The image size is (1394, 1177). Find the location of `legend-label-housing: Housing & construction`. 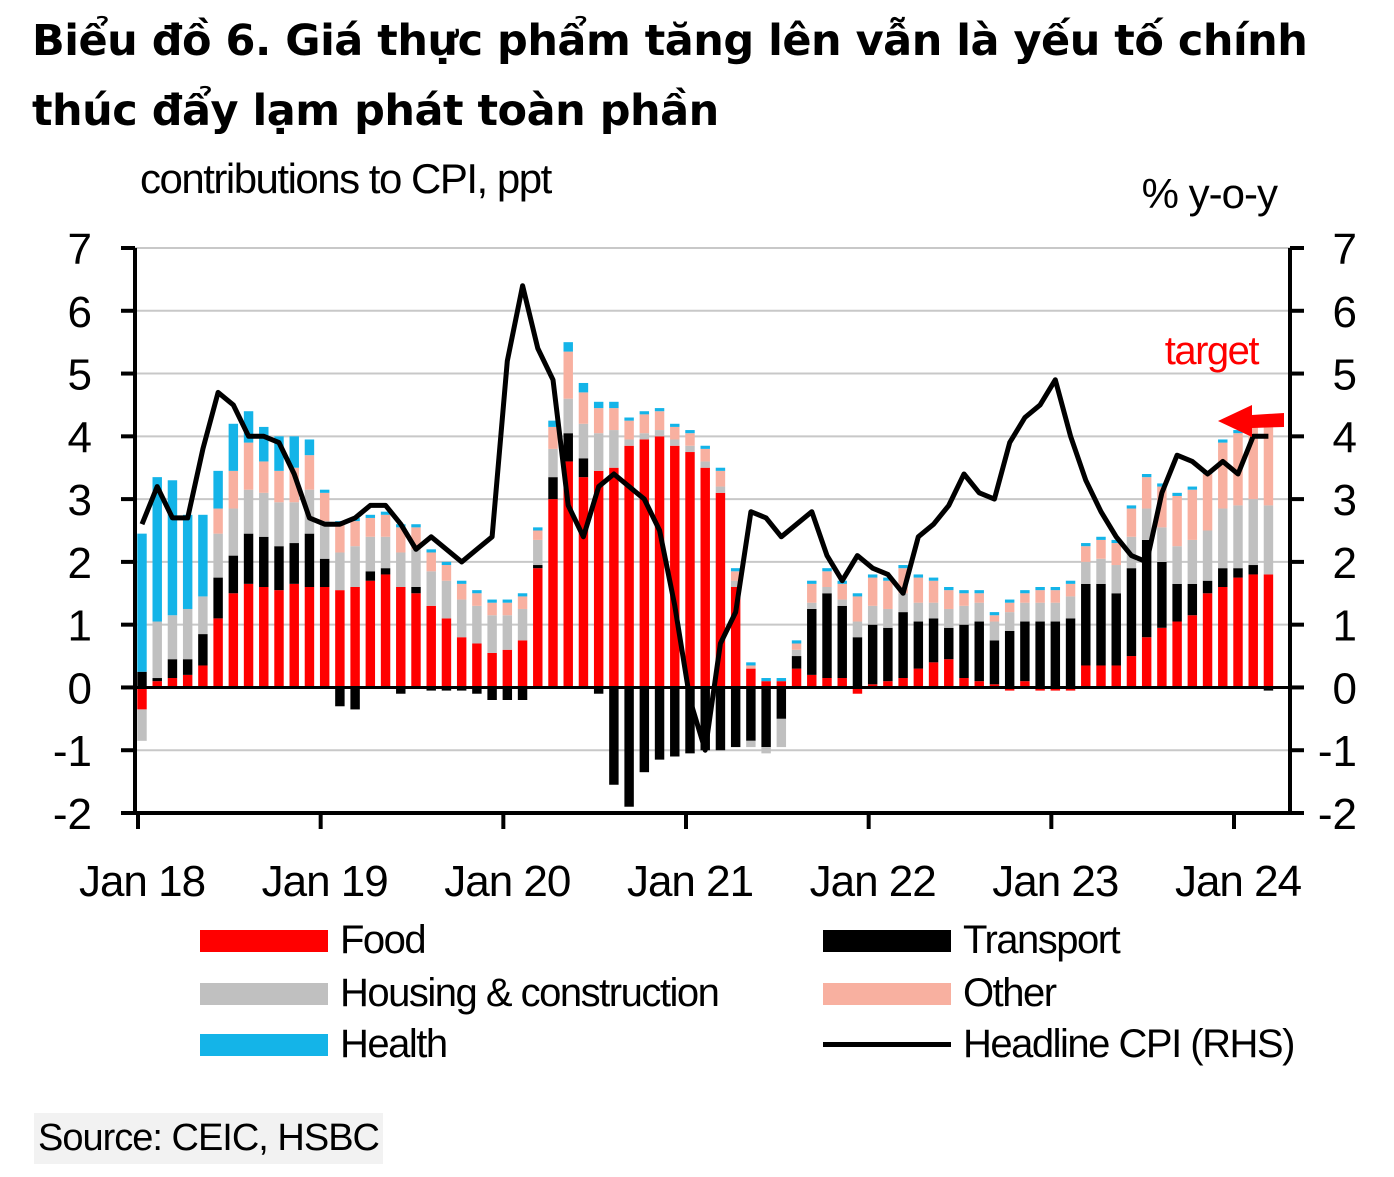

legend-label-housing: Housing & construction is located at coordinates (530, 993).